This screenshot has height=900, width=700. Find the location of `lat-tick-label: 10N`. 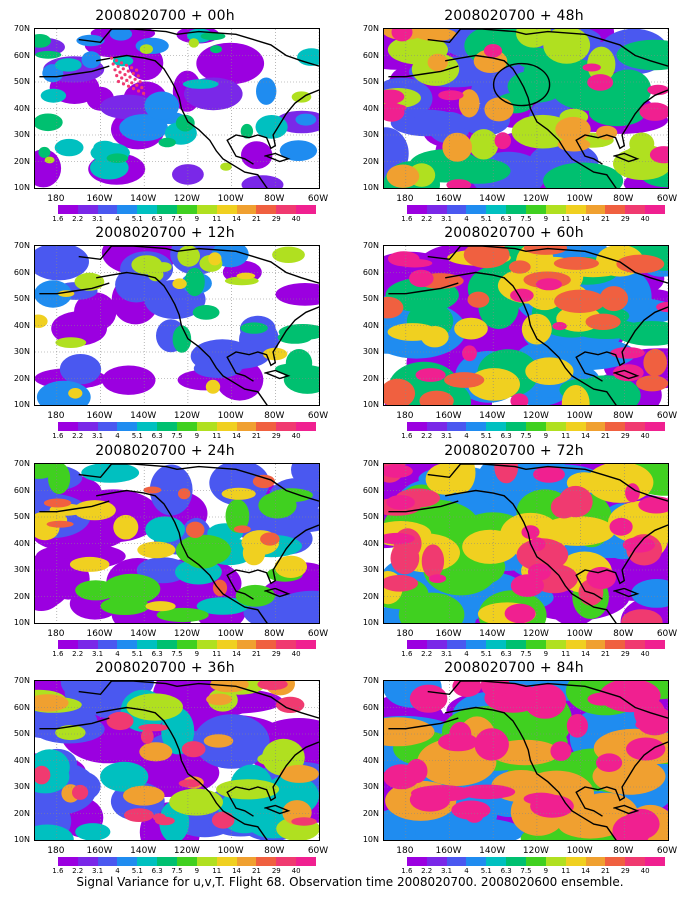

lat-tick-label: 10N is located at coordinates (370, 839).